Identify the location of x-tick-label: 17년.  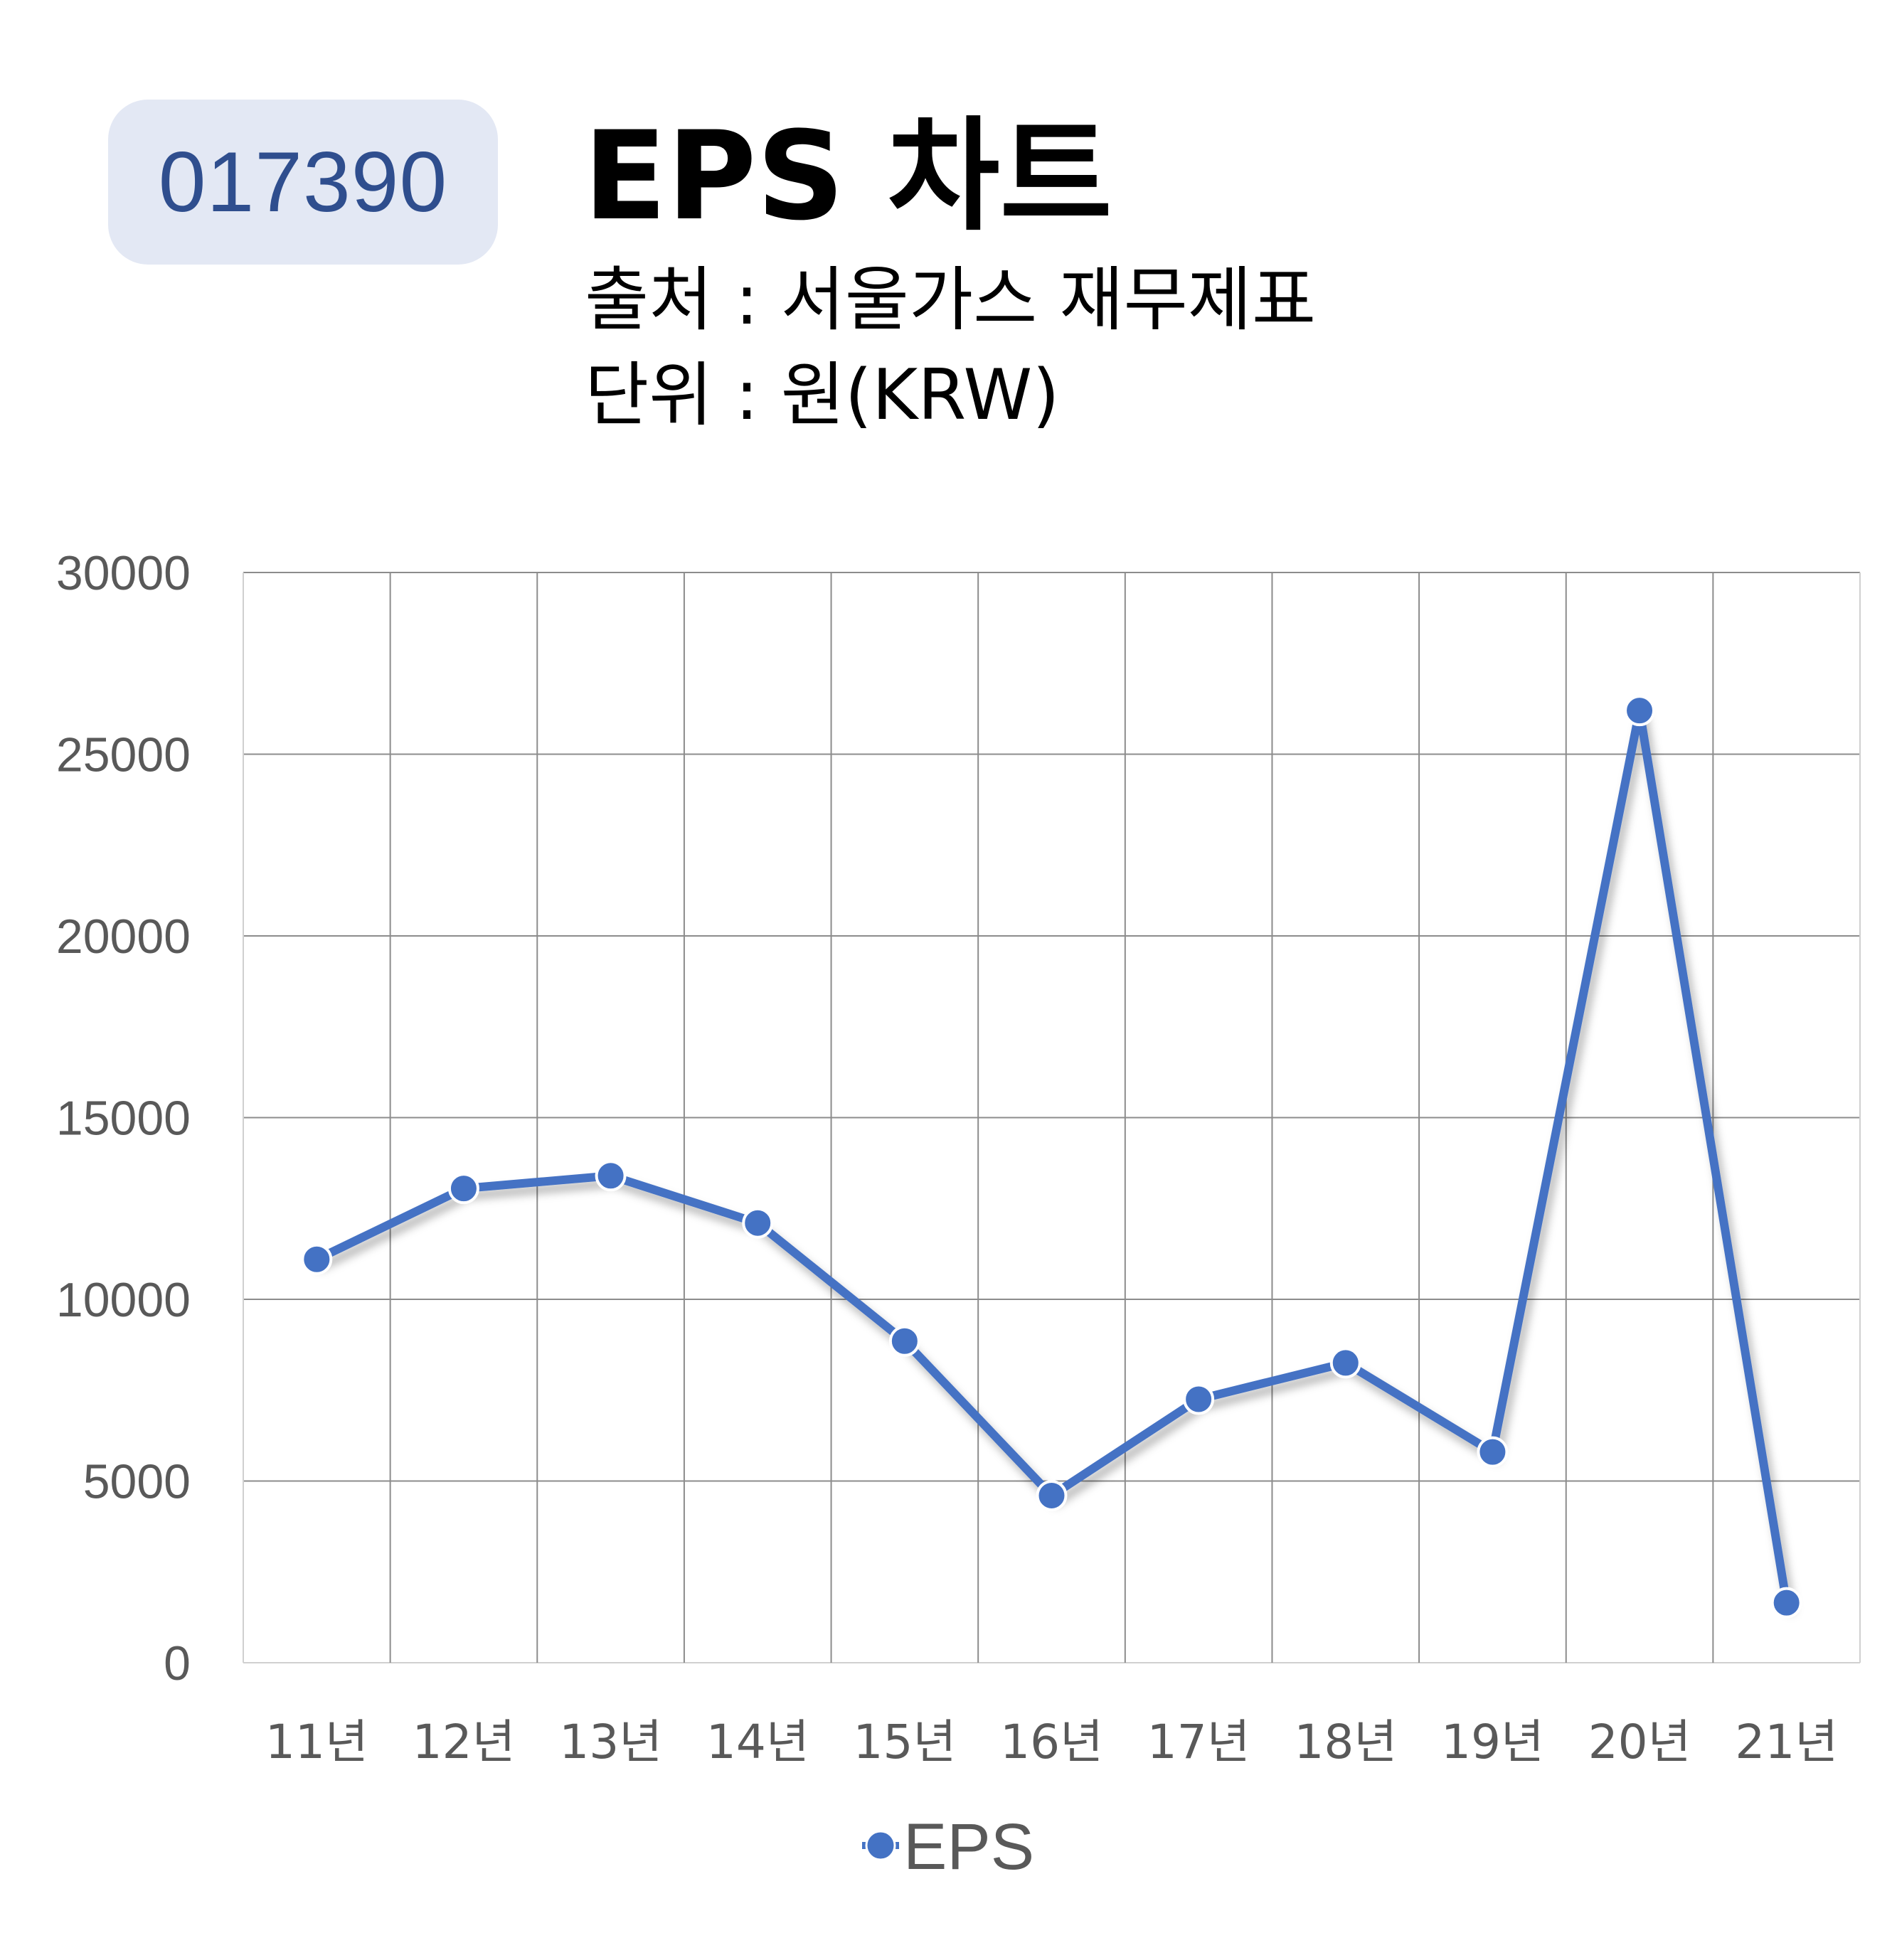
(1198, 1742).